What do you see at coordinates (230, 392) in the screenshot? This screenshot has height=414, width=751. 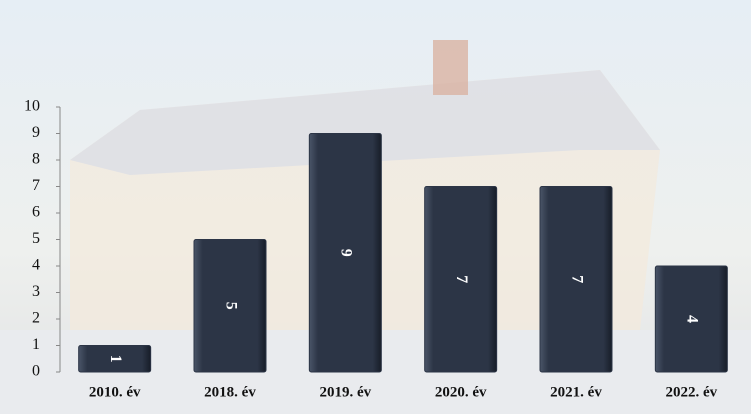 I see `x-tick-label: 2018. év` at bounding box center [230, 392].